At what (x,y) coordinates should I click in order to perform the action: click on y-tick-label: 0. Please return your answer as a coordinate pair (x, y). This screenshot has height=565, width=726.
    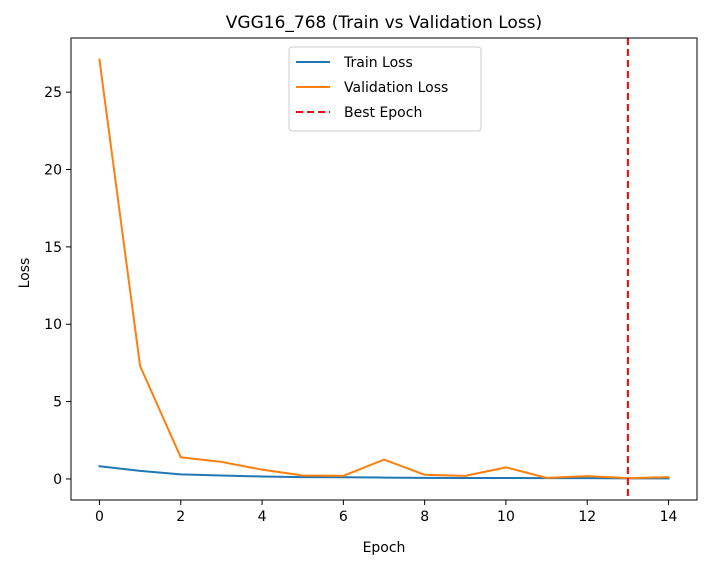
    Looking at the image, I should click on (57, 480).